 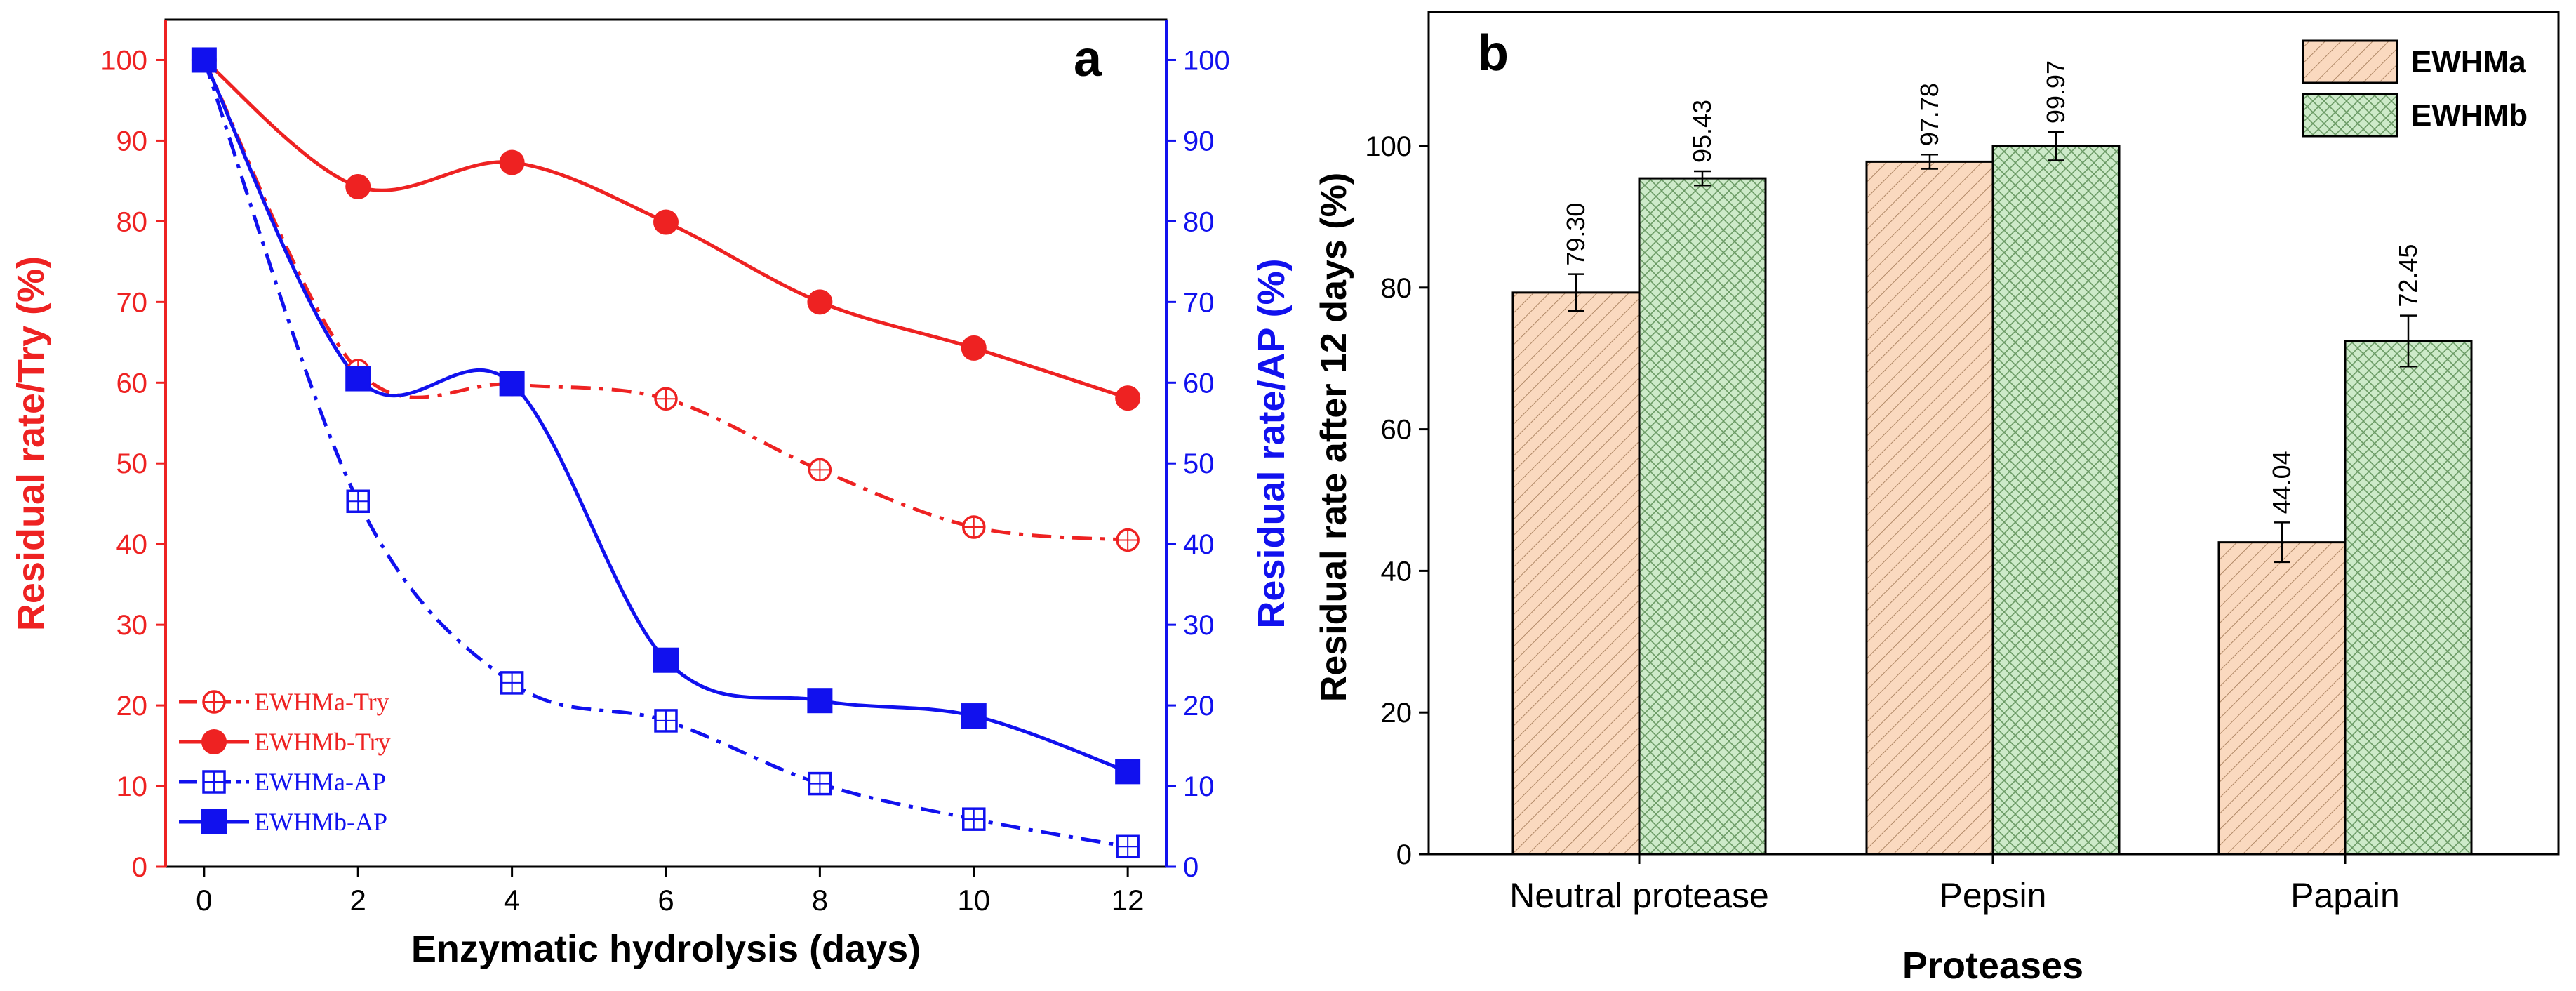 I want to click on panel-a-right-tick-label: 100, so click(x=1206, y=61).